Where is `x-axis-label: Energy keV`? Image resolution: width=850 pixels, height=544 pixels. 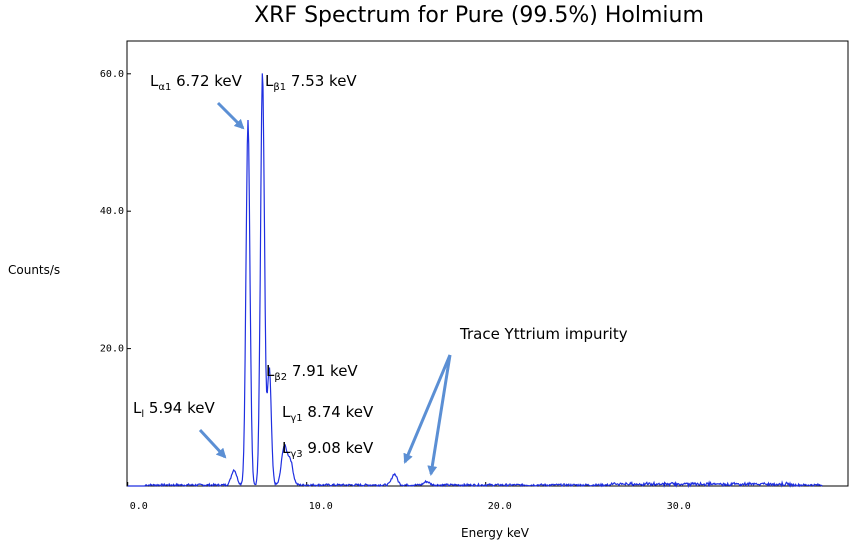 x-axis-label: Energy keV is located at coordinates (495, 533).